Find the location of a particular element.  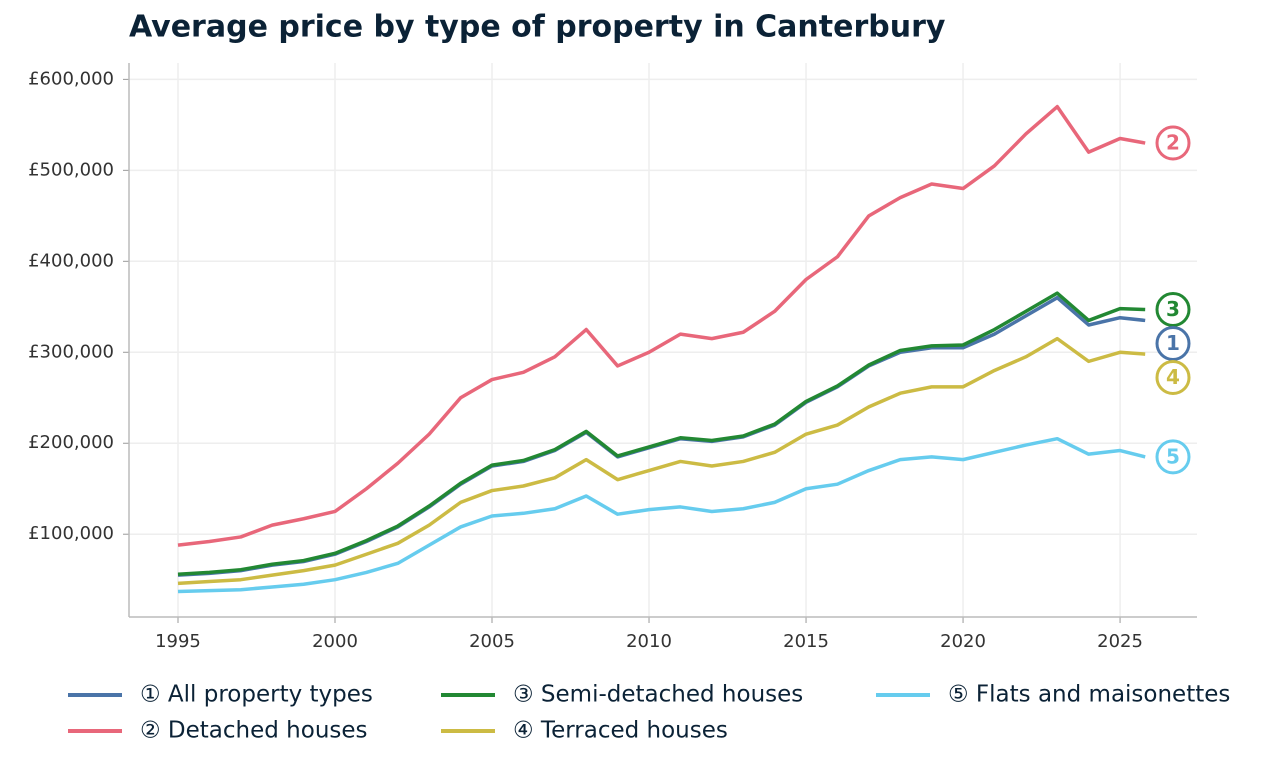

end-label: 1 is located at coordinates (1173, 343).